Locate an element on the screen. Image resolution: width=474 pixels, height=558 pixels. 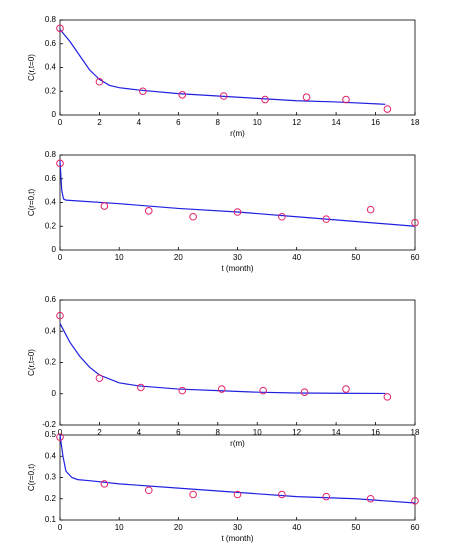
y-tick-label: 0.5 is located at coordinates (51, 434).